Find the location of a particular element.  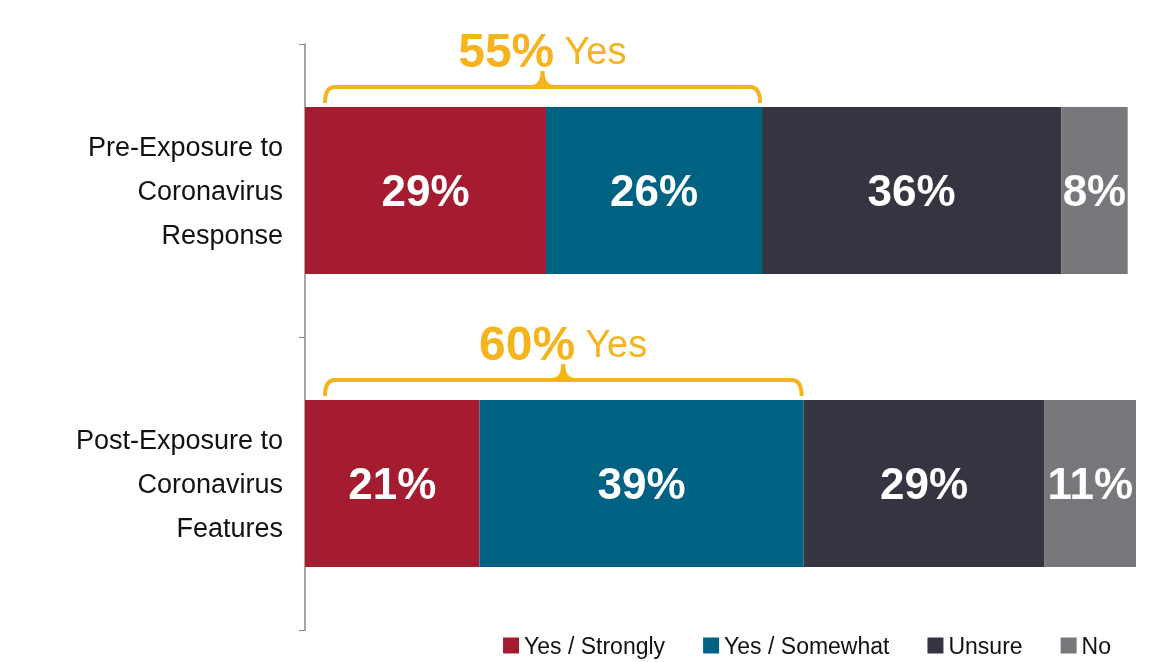

y-tick-label: Pre-Exposure to Coronavirus Response is located at coordinates (185, 190).